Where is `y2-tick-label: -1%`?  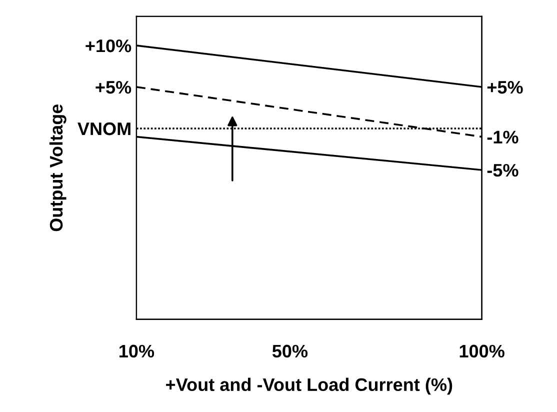
y2-tick-label: -1% is located at coordinates (502, 137).